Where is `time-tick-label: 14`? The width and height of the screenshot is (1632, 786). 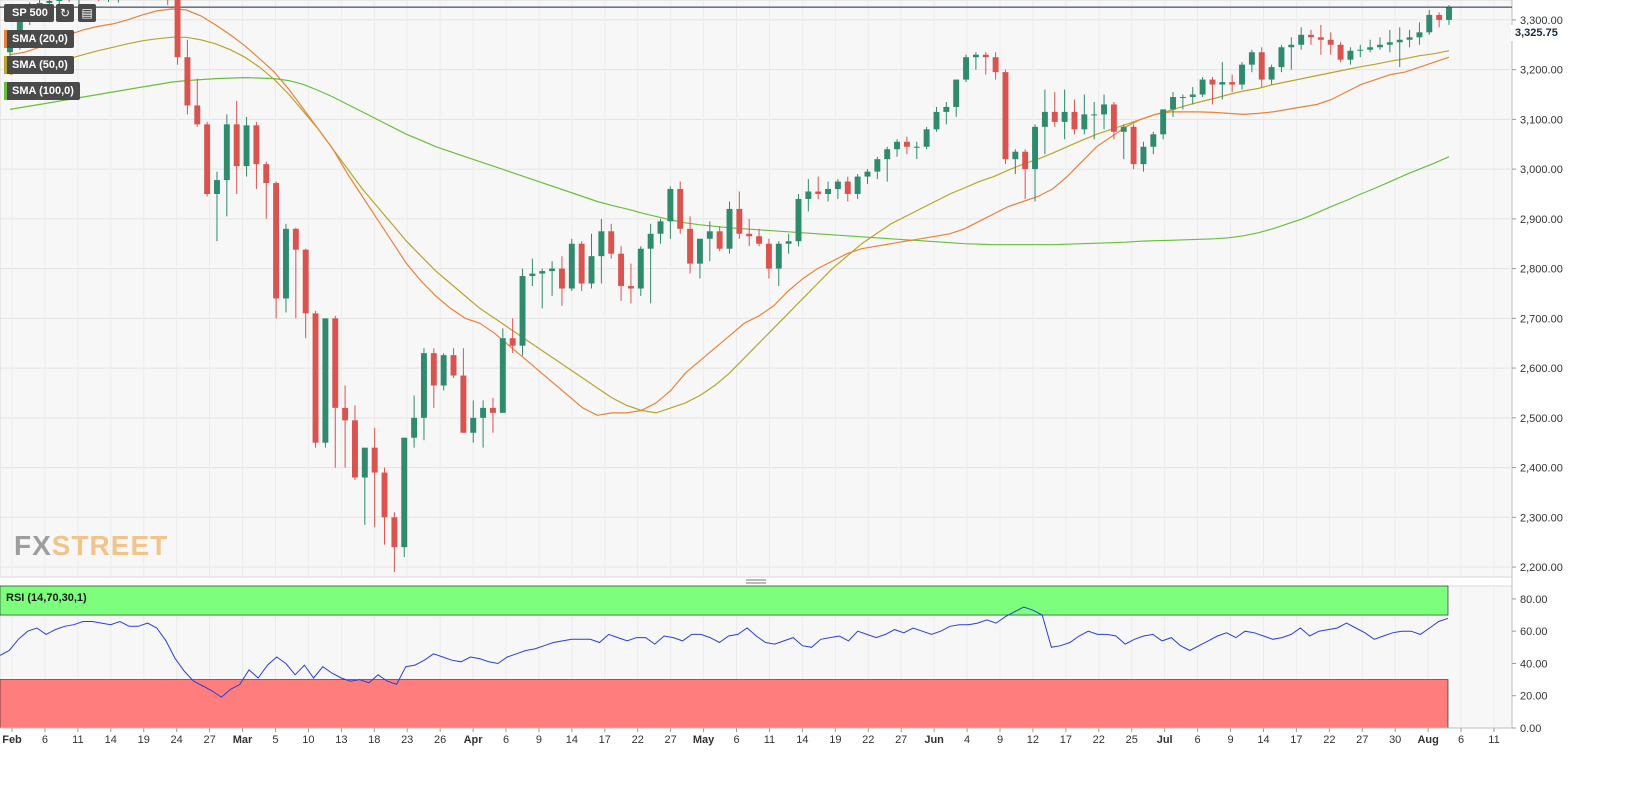
time-tick-label: 14 is located at coordinates (572, 740).